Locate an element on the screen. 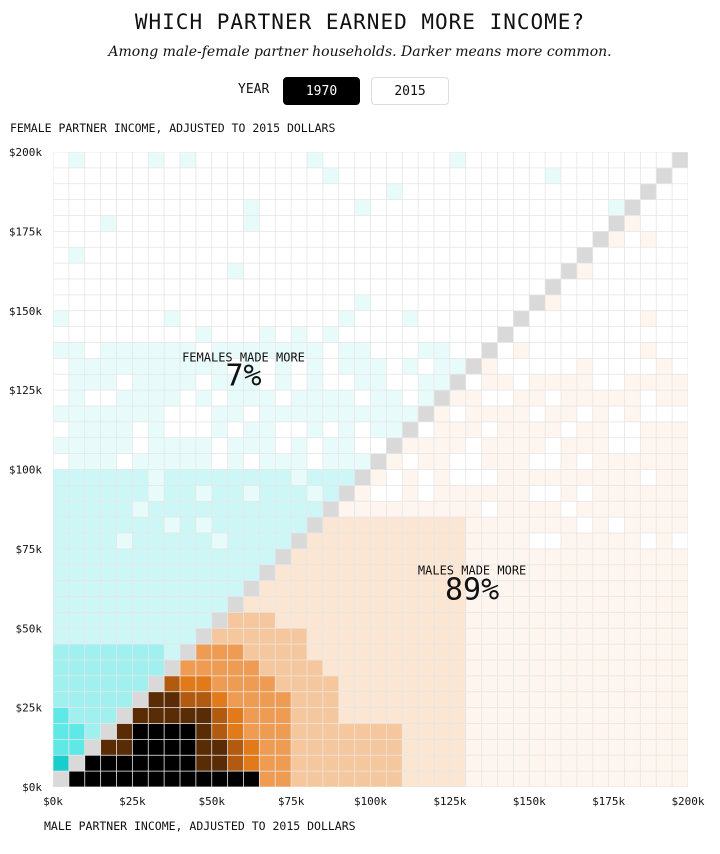 The image size is (720, 854). year-2015-button: 2015 is located at coordinates (410, 91).